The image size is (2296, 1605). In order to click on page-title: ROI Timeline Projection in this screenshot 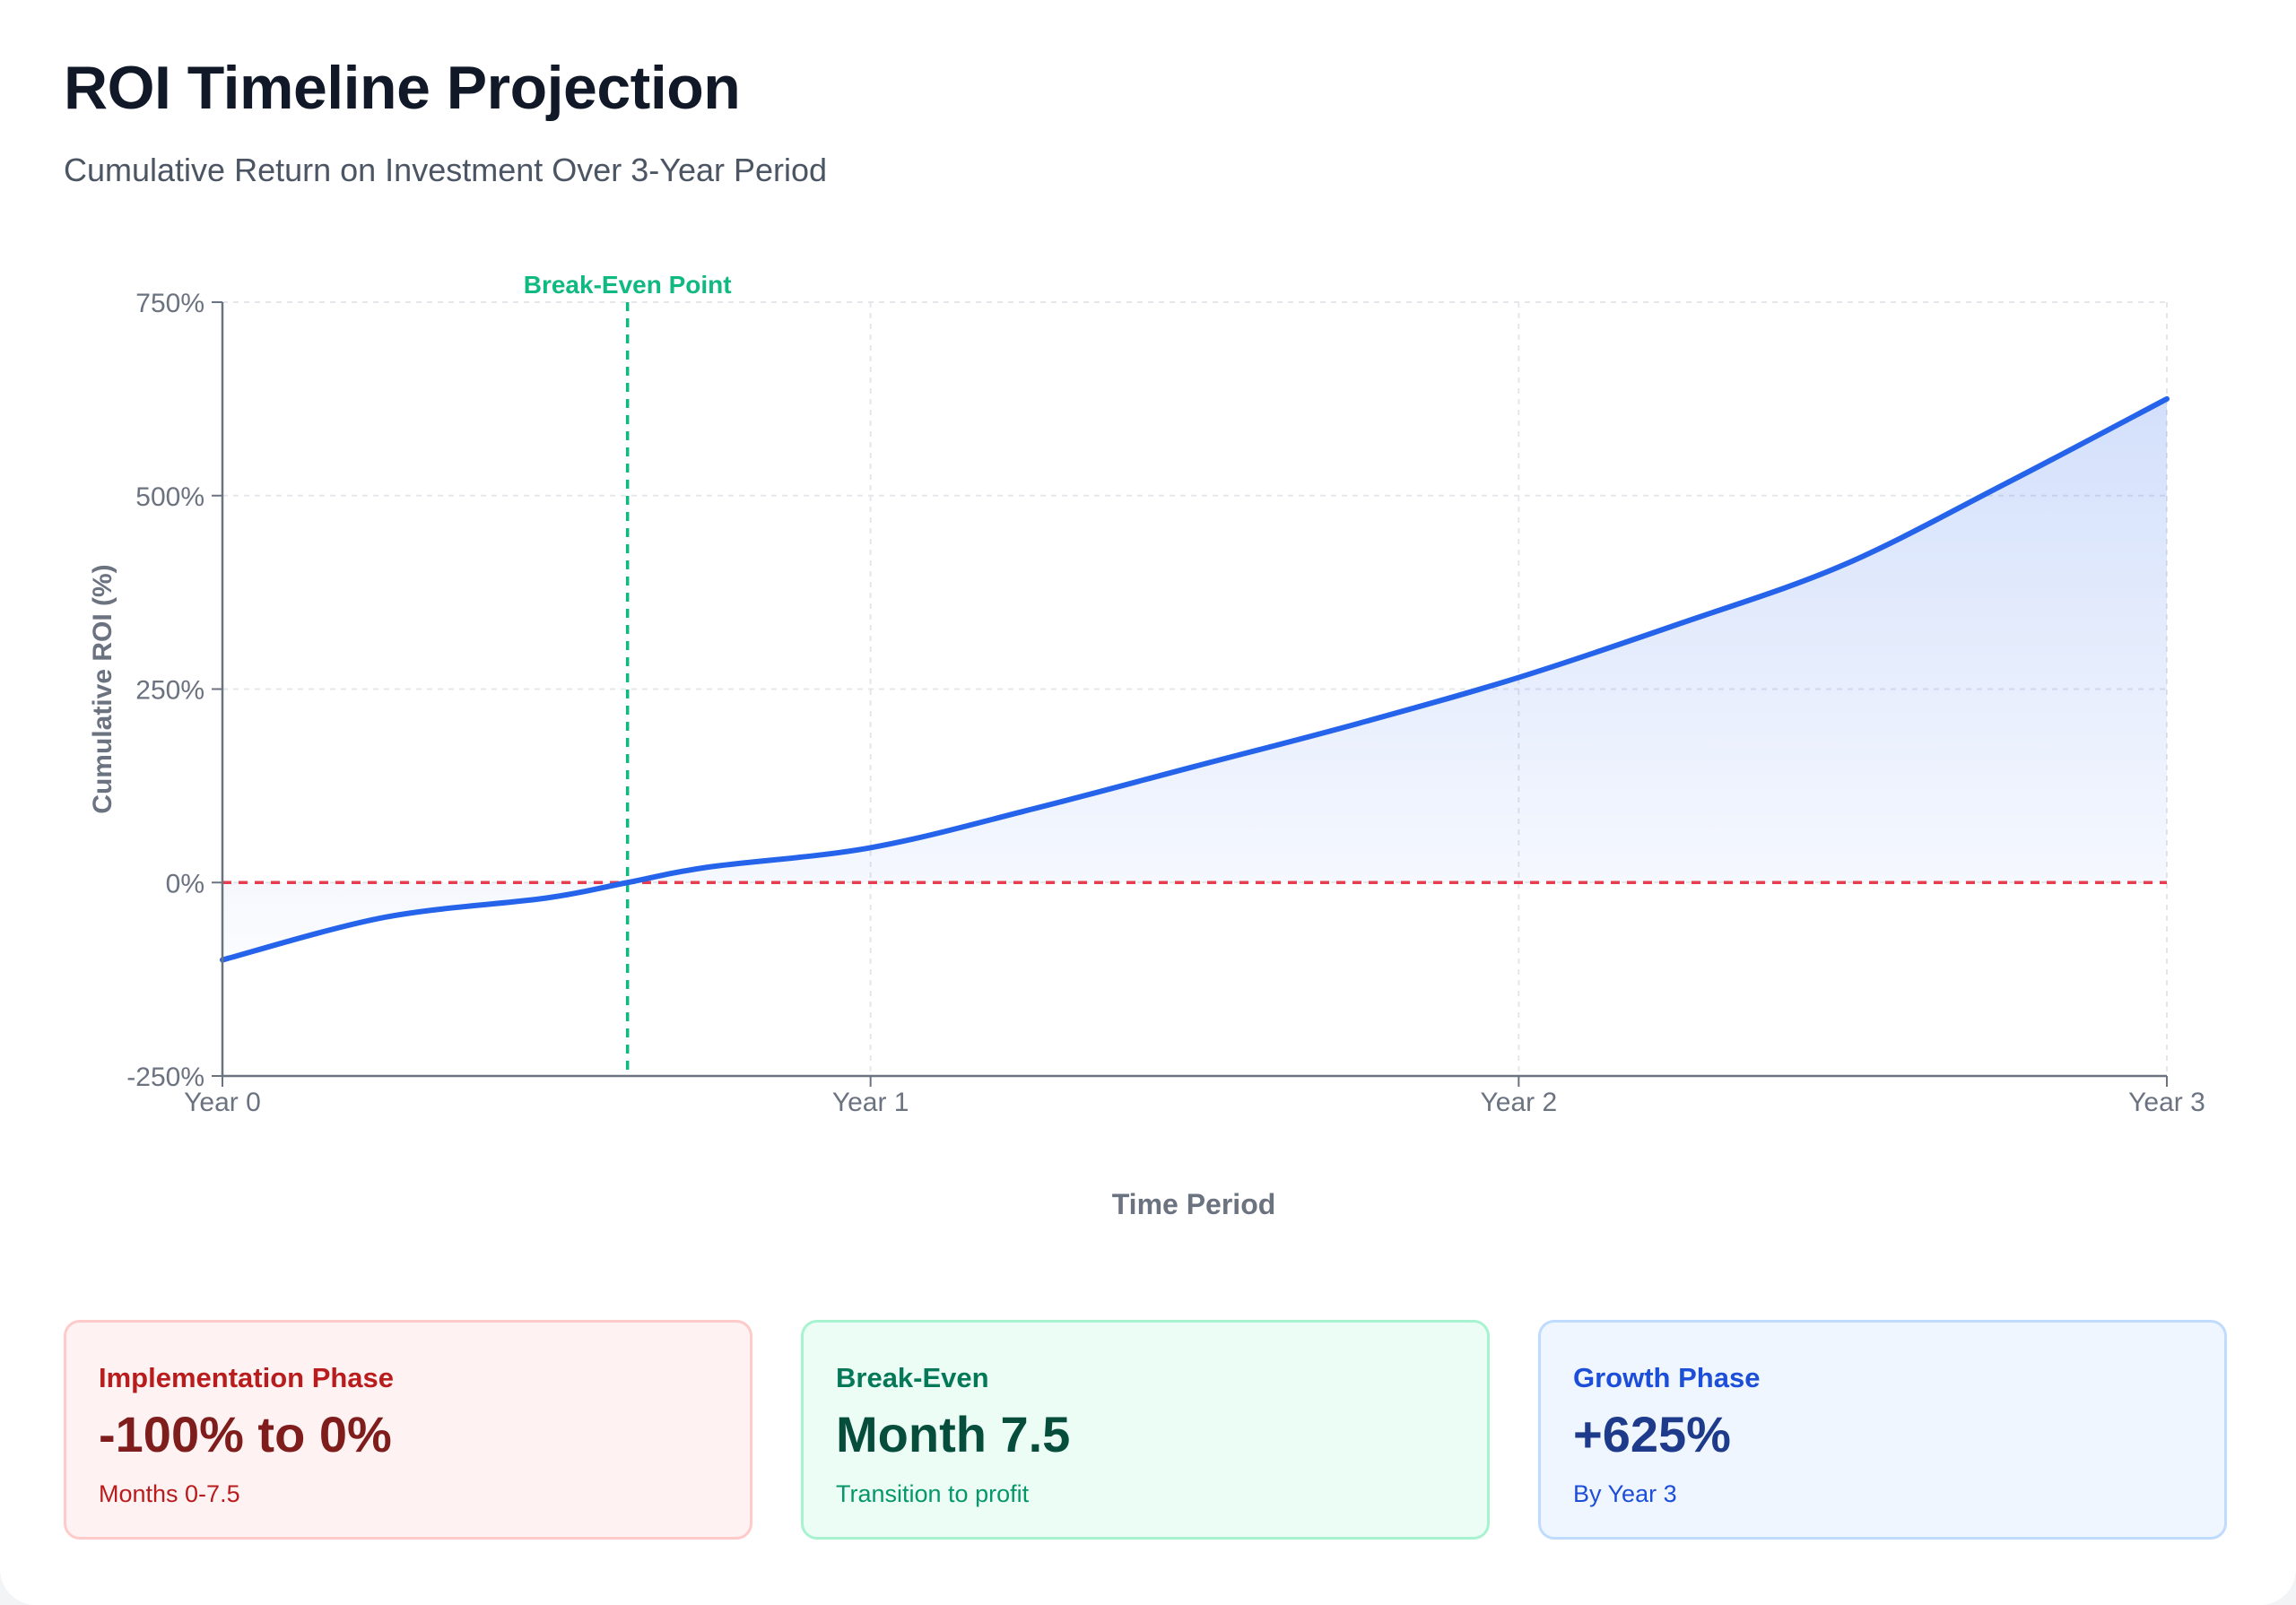, I will do `click(402, 88)`.